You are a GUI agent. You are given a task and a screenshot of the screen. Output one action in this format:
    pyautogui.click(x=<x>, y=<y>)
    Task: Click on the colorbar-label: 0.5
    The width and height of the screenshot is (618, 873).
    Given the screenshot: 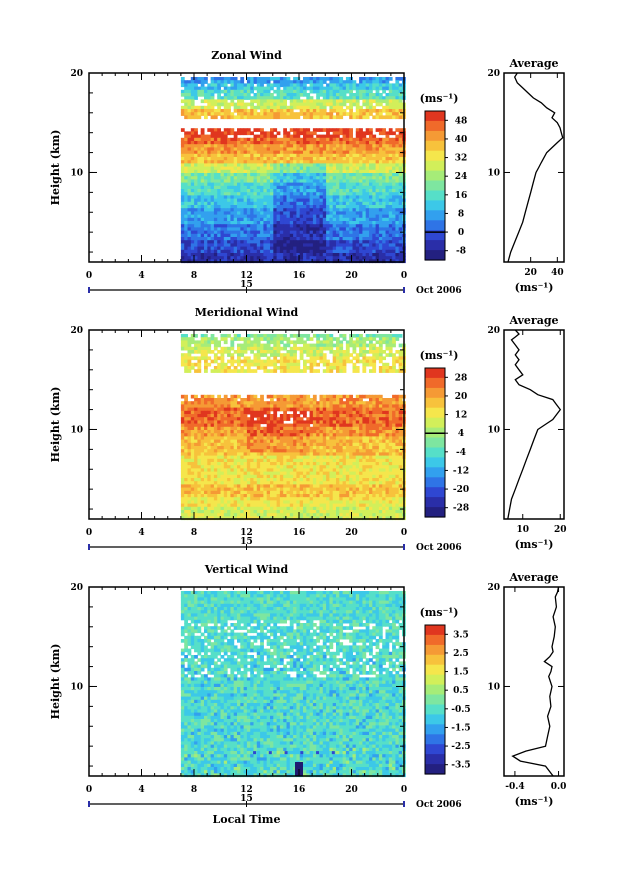 What is the action you would take?
    pyautogui.click(x=461, y=691)
    